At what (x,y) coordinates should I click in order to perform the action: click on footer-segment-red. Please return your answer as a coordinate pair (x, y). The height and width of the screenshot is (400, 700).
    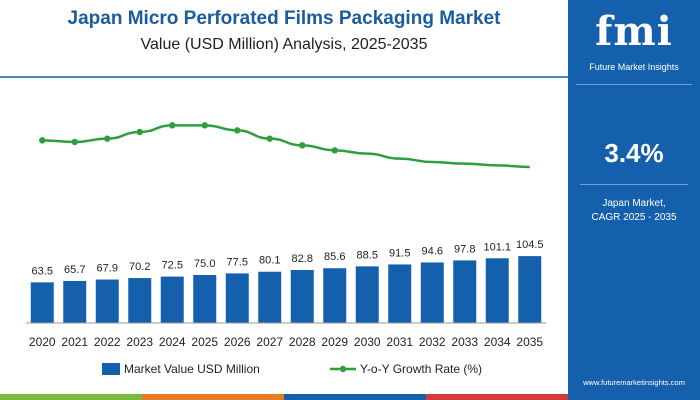
    Looking at the image, I should click on (497, 397).